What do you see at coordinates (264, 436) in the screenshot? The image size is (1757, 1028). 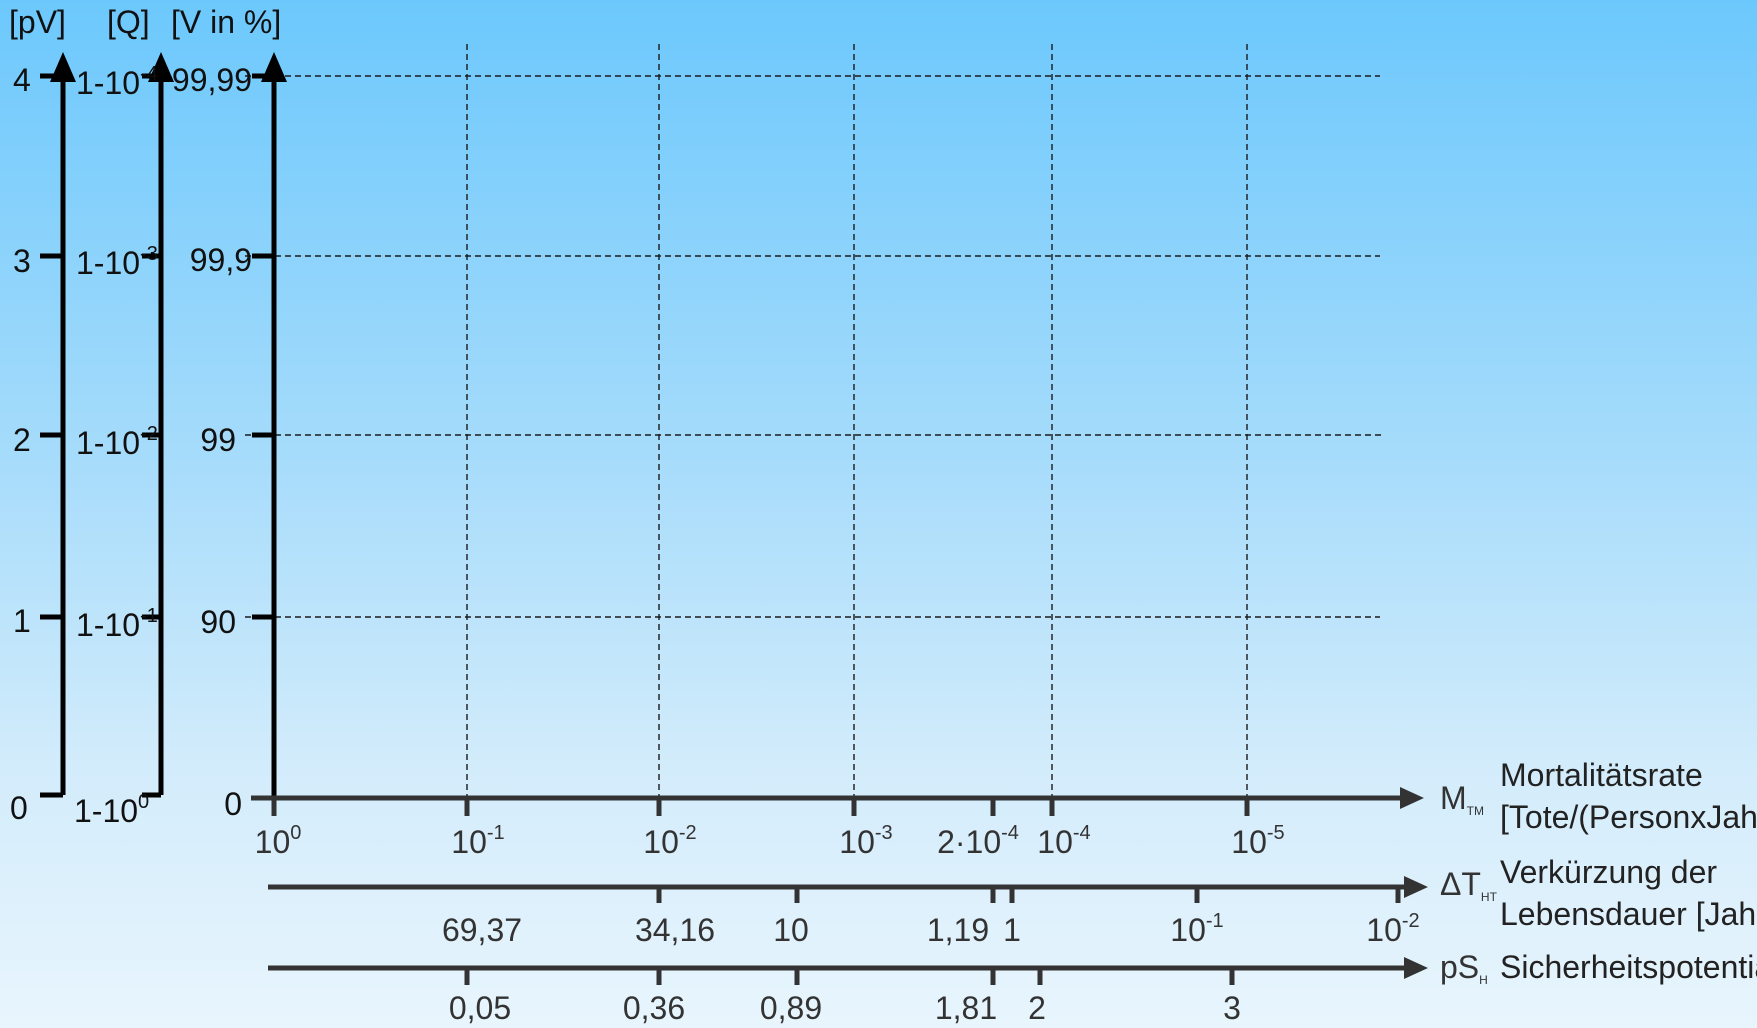 I see `v-axis` at bounding box center [264, 436].